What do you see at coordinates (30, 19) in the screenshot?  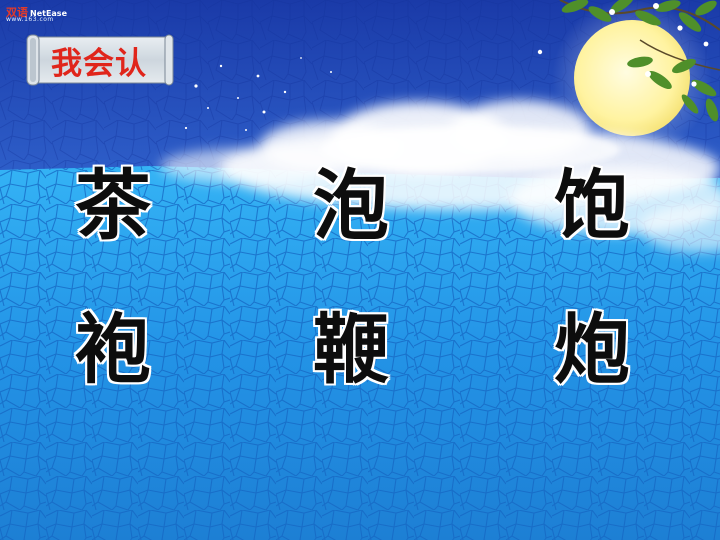 I see `logo-site-url: www.163.com` at bounding box center [30, 19].